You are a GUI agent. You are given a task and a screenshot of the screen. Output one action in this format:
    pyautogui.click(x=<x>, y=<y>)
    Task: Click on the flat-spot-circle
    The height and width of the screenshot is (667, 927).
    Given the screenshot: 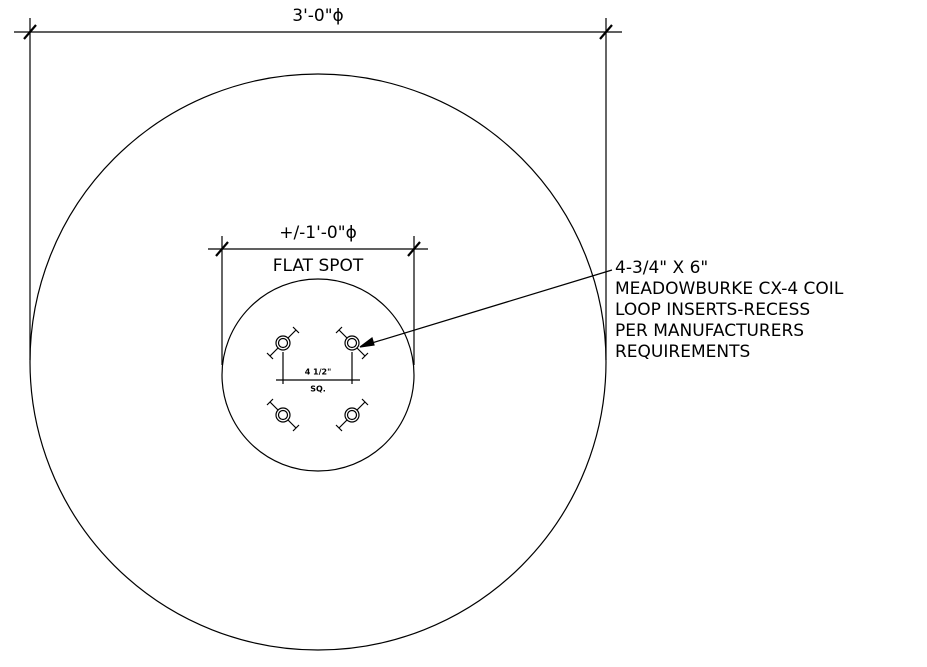 What is the action you would take?
    pyautogui.click(x=318, y=375)
    